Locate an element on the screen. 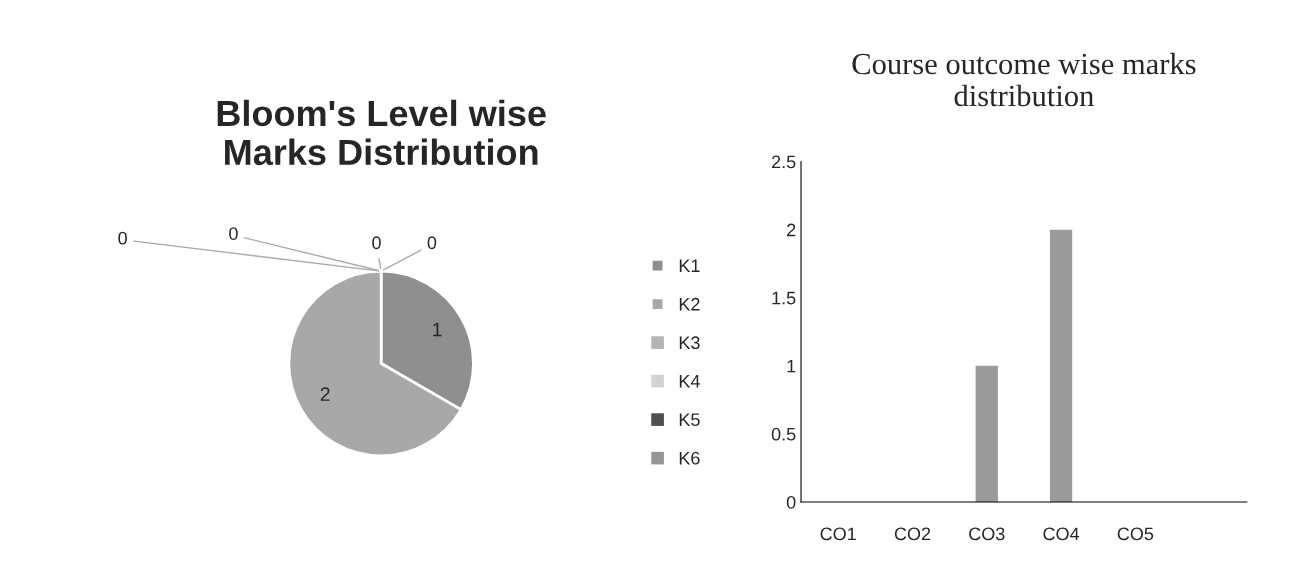  x-tick-label: CO1 is located at coordinates (838, 534).